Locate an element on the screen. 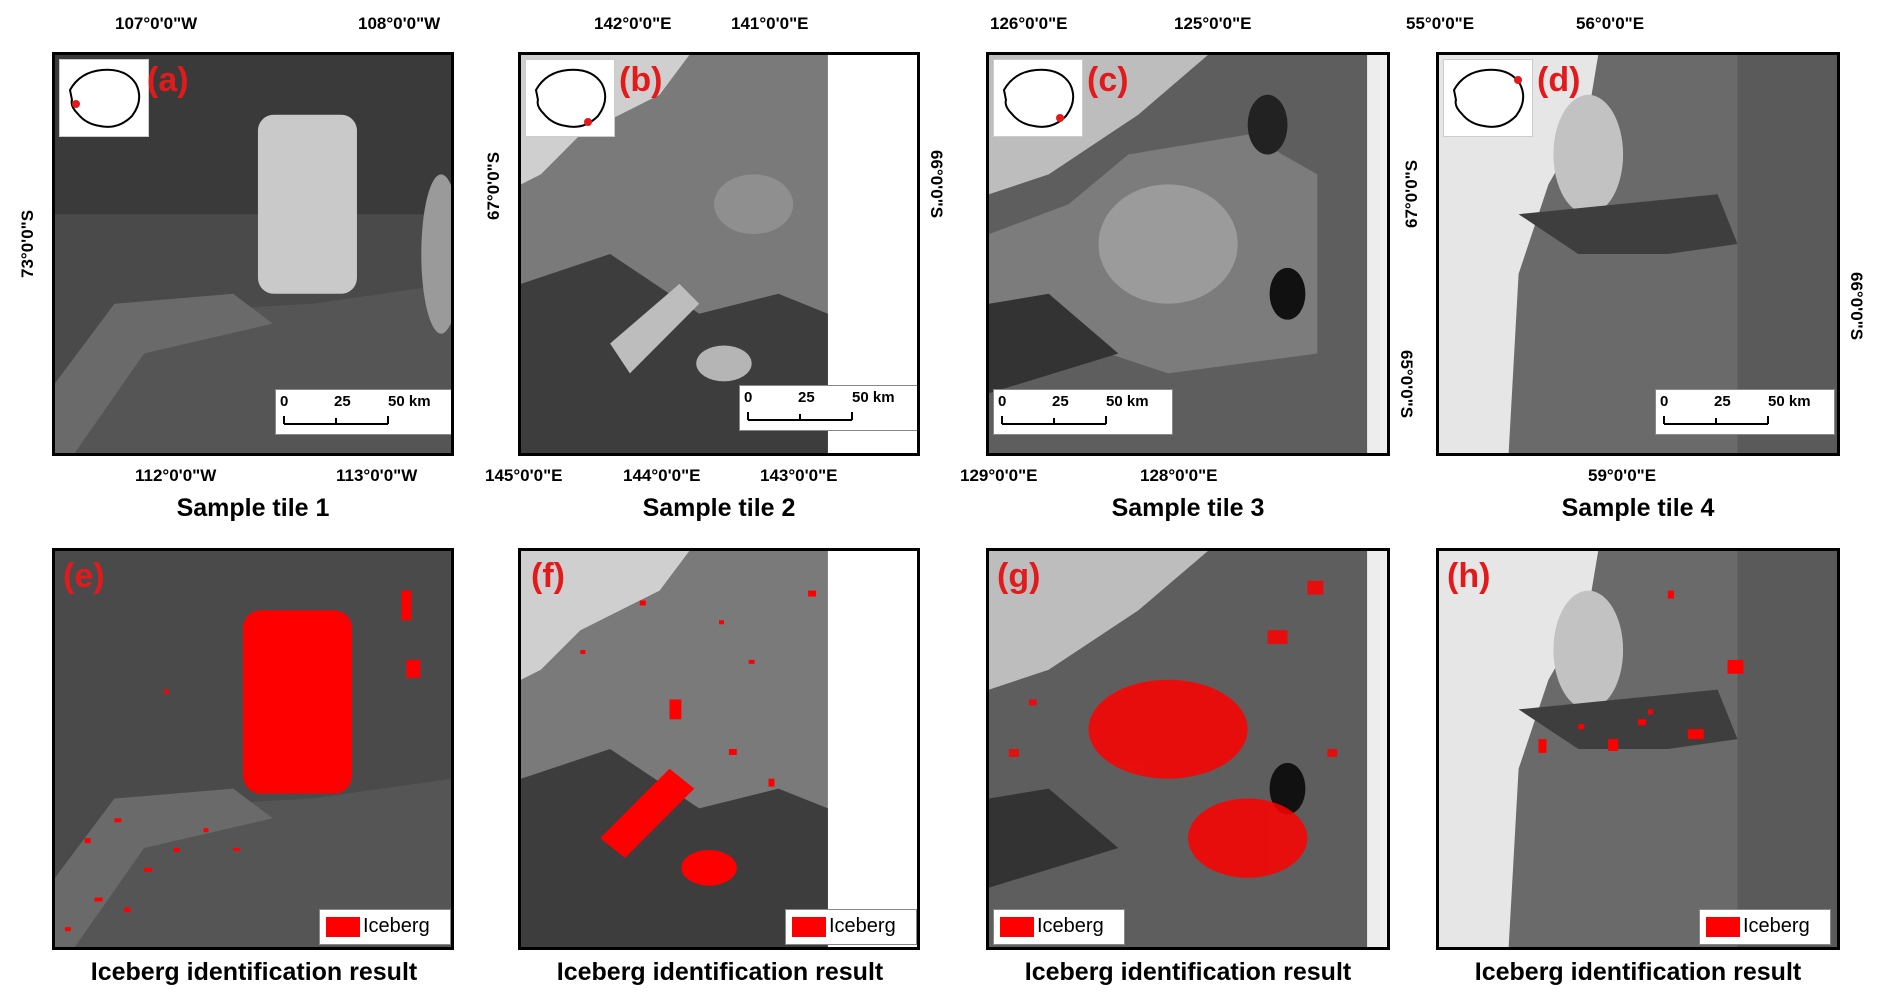 This screenshot has width=1892, height=1008. panel-label: (g) is located at coordinates (1019, 576).